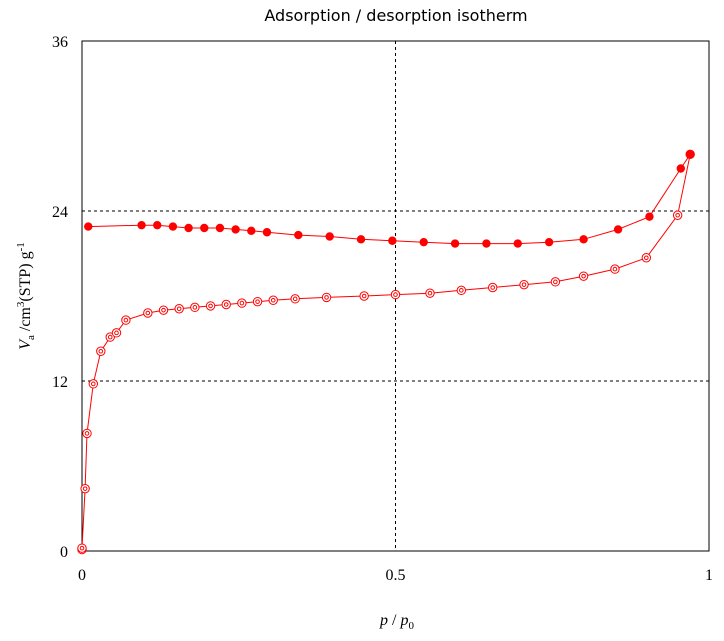 This screenshot has height=641, width=724. What do you see at coordinates (60, 382) in the screenshot?
I see `y-tick-label: 12` at bounding box center [60, 382].